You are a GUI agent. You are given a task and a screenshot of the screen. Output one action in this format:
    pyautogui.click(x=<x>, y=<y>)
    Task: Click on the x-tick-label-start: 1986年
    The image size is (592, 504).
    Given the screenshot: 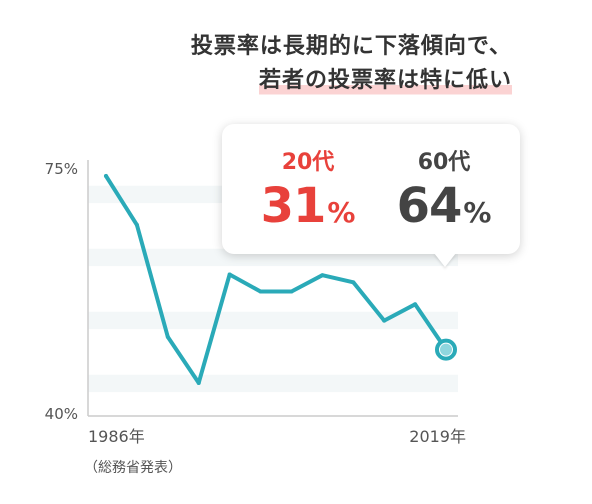 What is the action you would take?
    pyautogui.click(x=116, y=436)
    